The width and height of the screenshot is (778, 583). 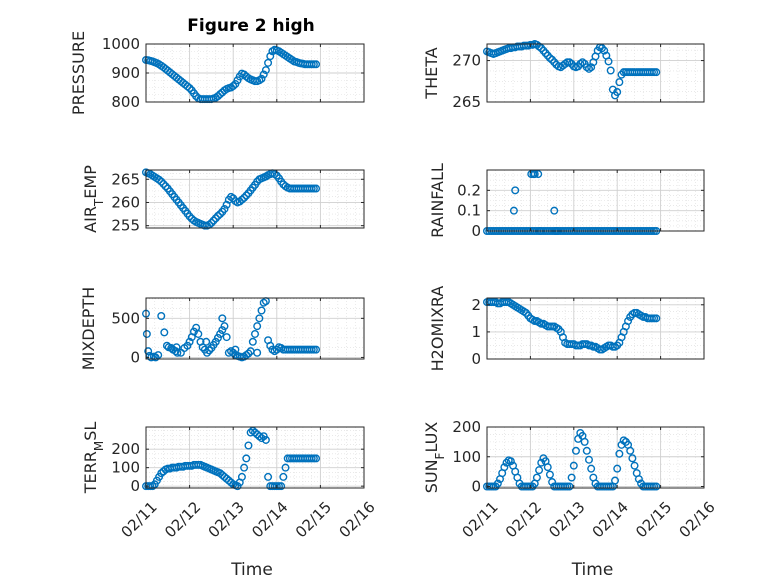 I want to click on subplot-theta: 265 270 THETA, so click(x=563, y=75).